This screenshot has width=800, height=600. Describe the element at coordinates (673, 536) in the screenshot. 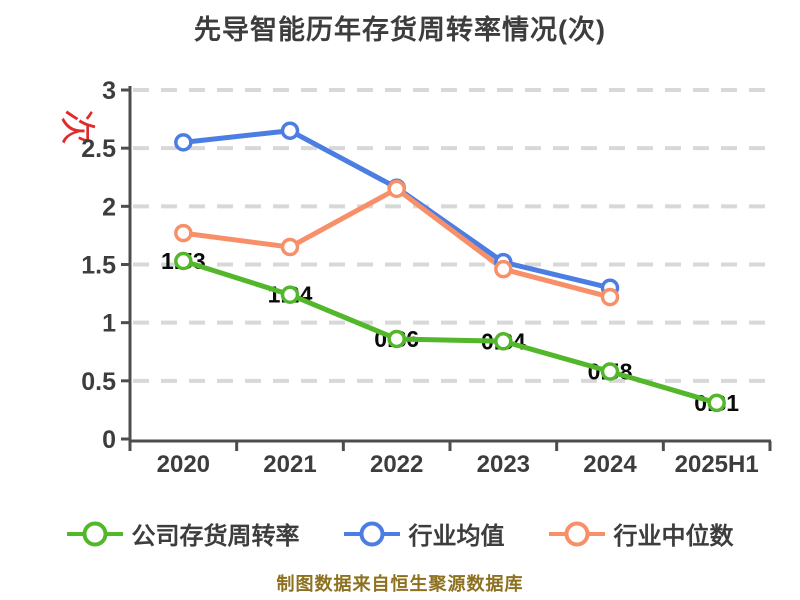

I see `legend-label: 行业中位数` at that location.